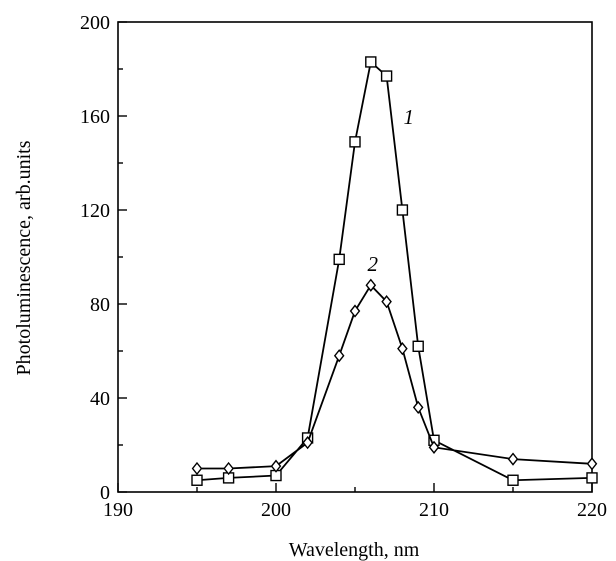  What do you see at coordinates (355, 502) in the screenshot?
I see `x-axis-ticks: 190 200 210 220` at bounding box center [355, 502].